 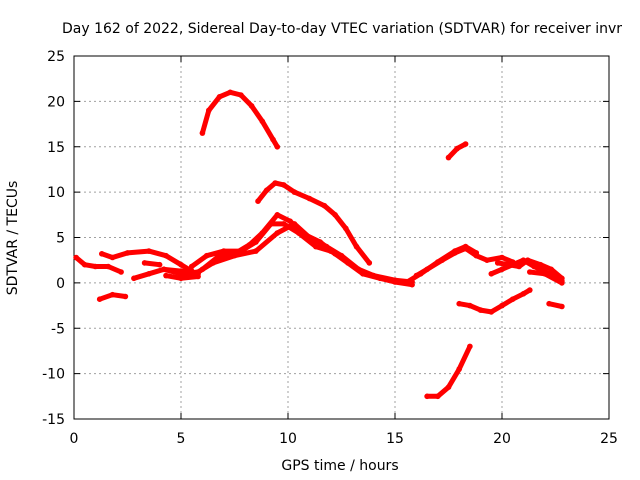 What do you see at coordinates (74, 439) in the screenshot?
I see `x-tick-label: 0` at bounding box center [74, 439].